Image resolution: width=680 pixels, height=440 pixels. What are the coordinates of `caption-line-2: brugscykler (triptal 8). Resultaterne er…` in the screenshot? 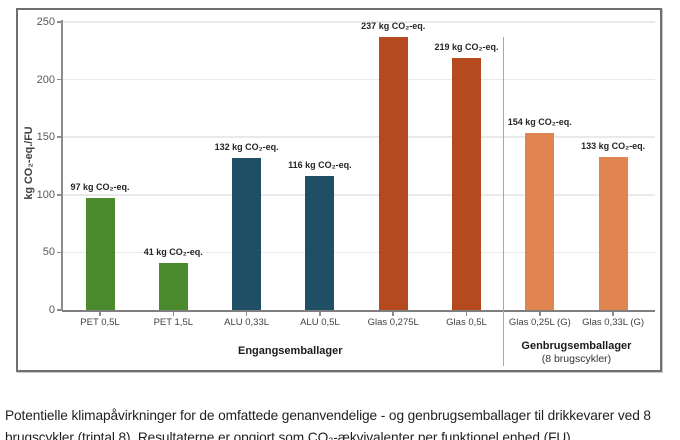 It's located at (290, 435).